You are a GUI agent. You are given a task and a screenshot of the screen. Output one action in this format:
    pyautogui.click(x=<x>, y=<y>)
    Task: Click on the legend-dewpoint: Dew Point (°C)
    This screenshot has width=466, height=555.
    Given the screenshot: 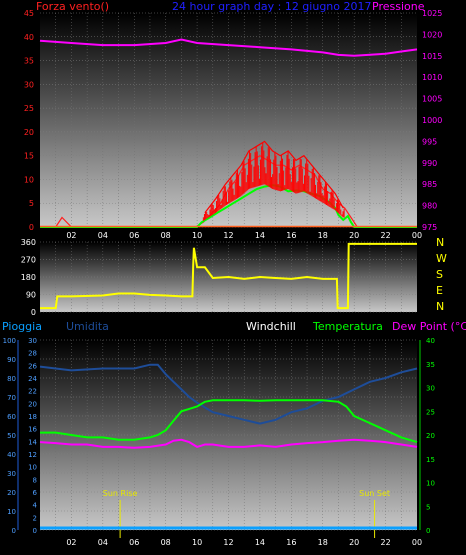 What is the action you would take?
    pyautogui.click(x=429, y=326)
    